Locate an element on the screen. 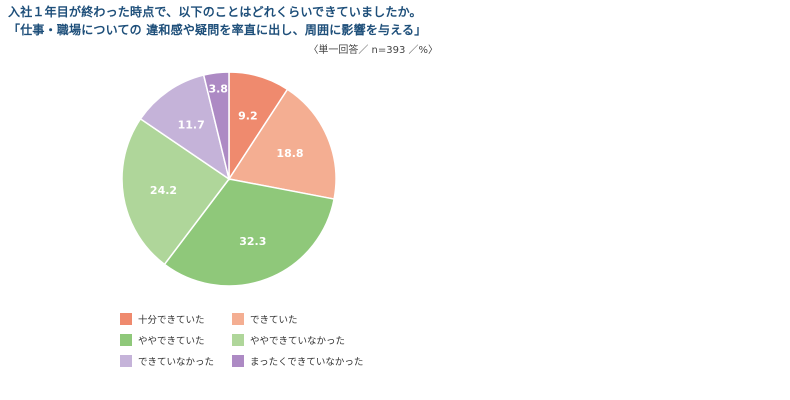  legend-label: できていた is located at coordinates (274, 320).